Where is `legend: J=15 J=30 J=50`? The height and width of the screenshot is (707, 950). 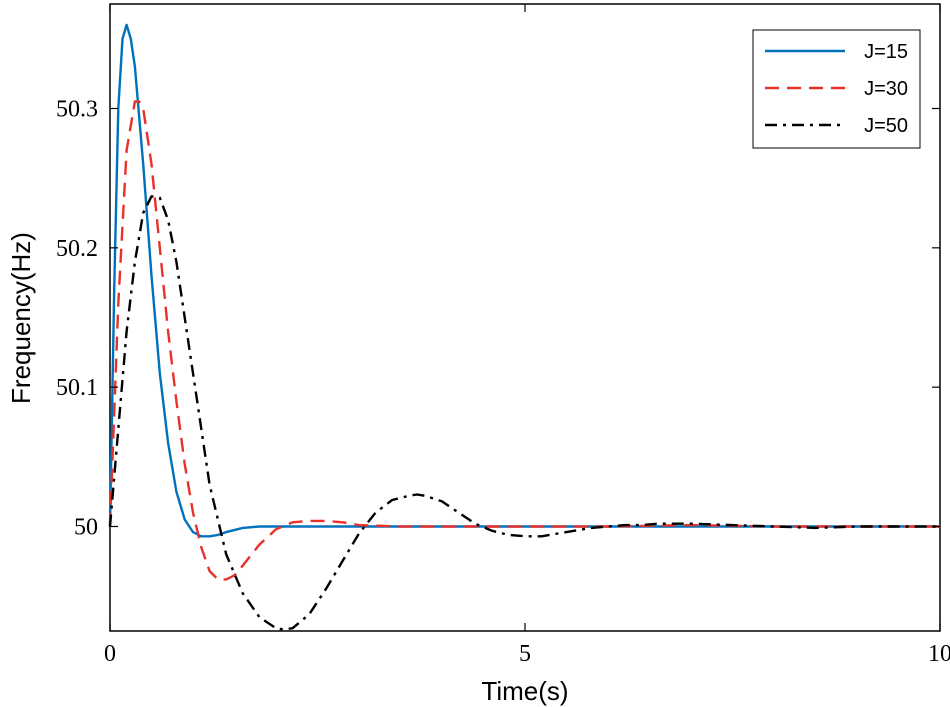
legend: J=15 J=30 J=50 is located at coordinates (836, 89).